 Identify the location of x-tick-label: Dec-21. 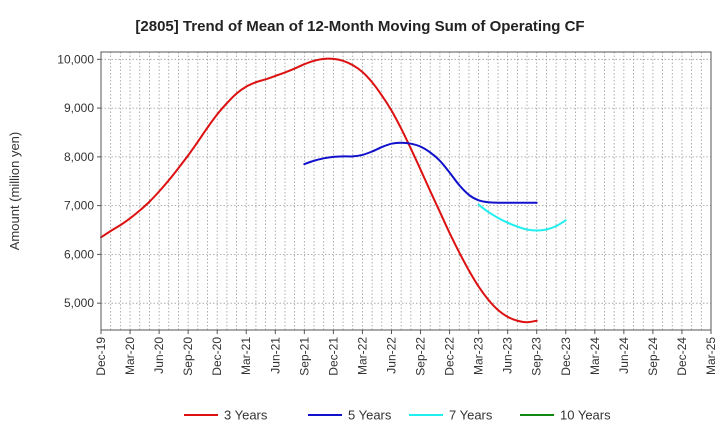
(333, 356).